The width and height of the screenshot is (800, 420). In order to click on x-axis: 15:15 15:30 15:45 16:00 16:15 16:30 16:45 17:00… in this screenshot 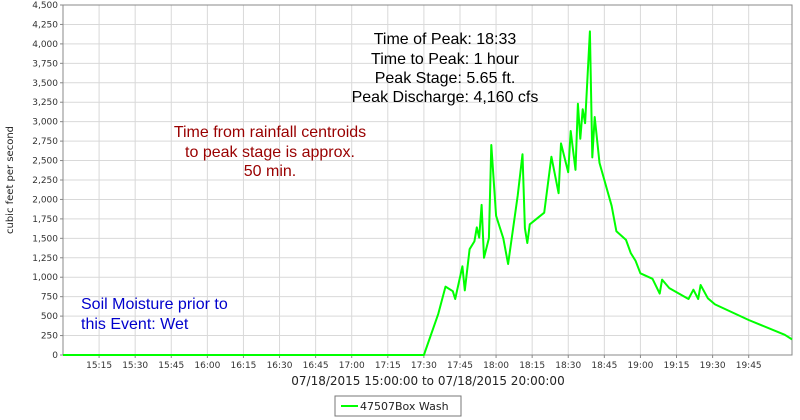, I will do `click(424, 363)`.